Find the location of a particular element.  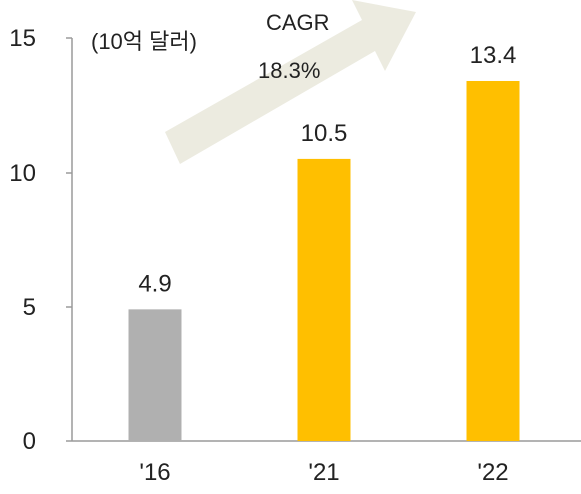

growth-arrow-icon is located at coordinates (290, 82).